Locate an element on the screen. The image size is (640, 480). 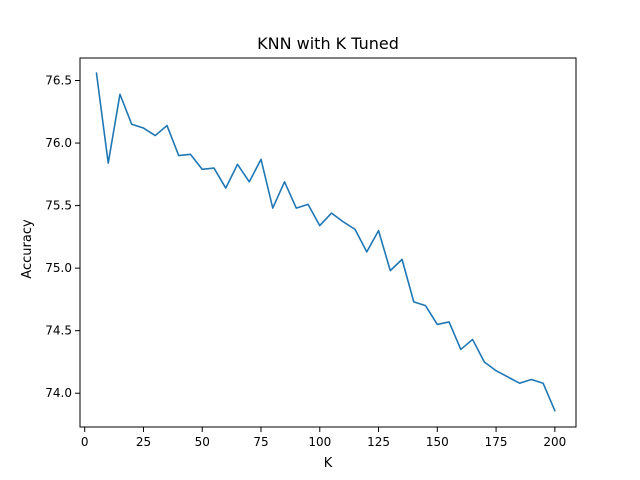
x-tick-label: 25 is located at coordinates (143, 442).